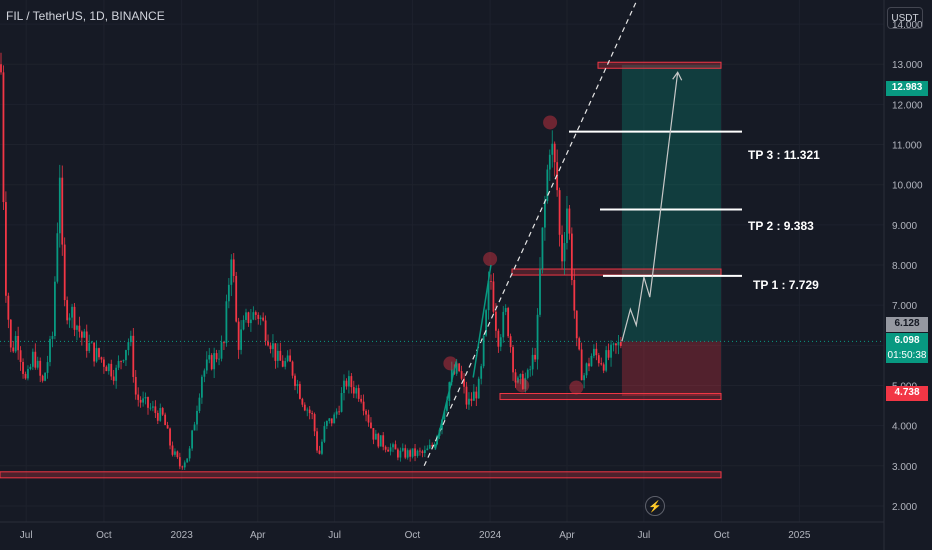  I want to click on lightning-icon: ⚡, so click(655, 506).